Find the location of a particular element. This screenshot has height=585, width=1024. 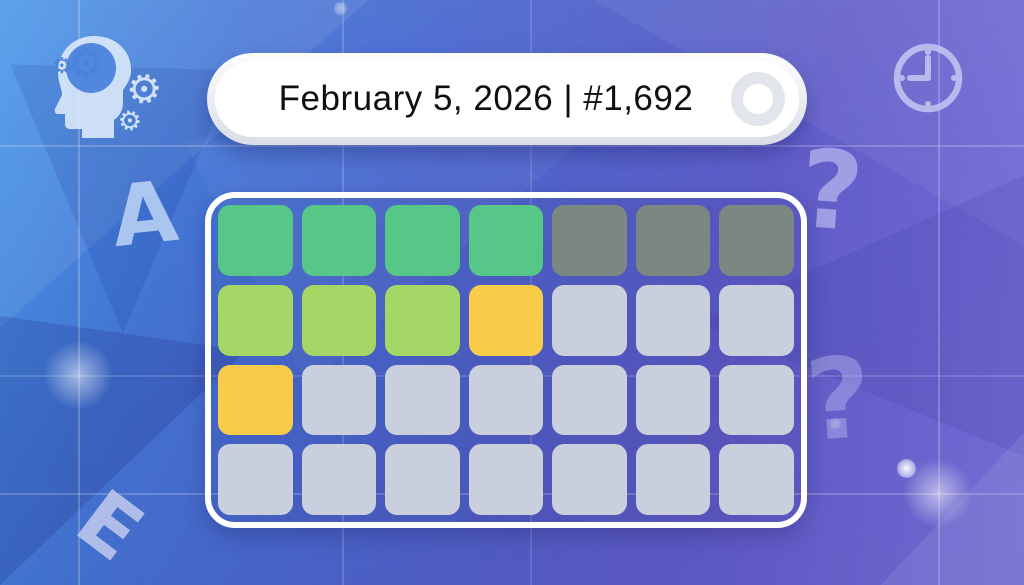

tile-r4c5-empty is located at coordinates (589, 479).